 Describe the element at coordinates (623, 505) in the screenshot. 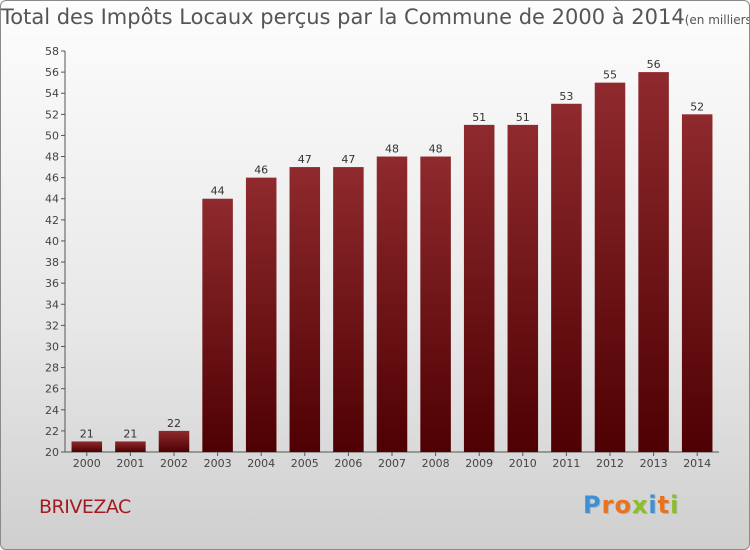

I see `logo-letter: o` at that location.